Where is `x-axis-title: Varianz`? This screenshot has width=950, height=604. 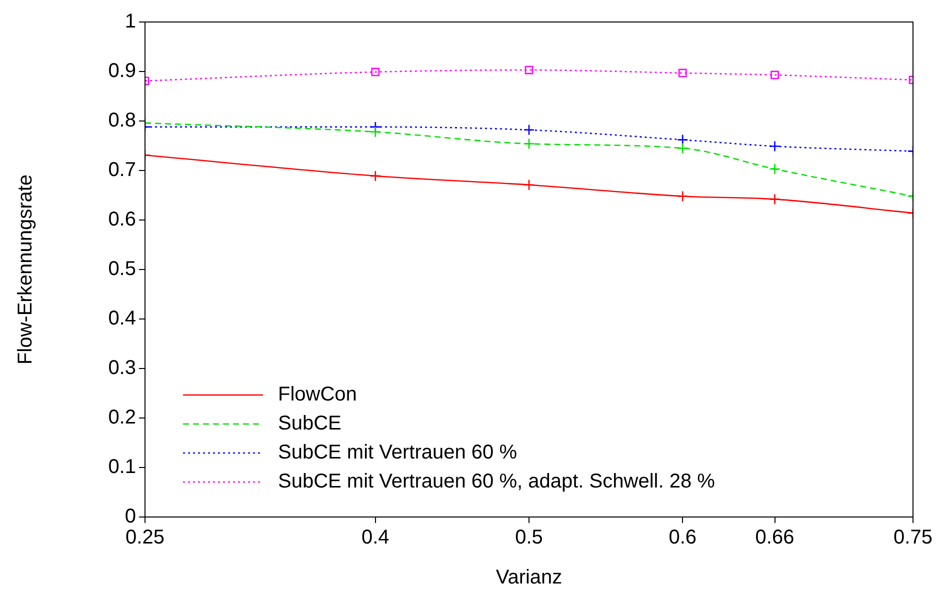 x-axis-title: Varianz is located at coordinates (529, 577).